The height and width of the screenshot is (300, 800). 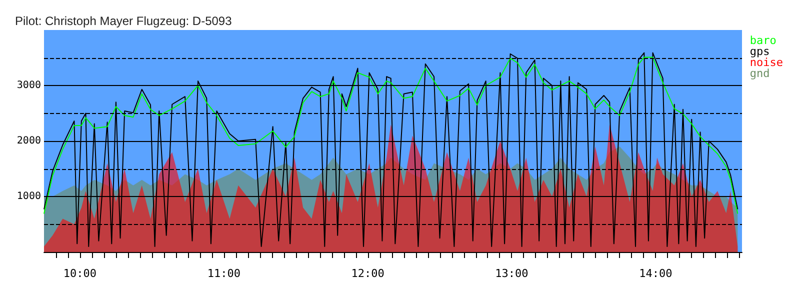 What do you see at coordinates (28, 85) in the screenshot?
I see `y-tick-label: 3000` at bounding box center [28, 85].